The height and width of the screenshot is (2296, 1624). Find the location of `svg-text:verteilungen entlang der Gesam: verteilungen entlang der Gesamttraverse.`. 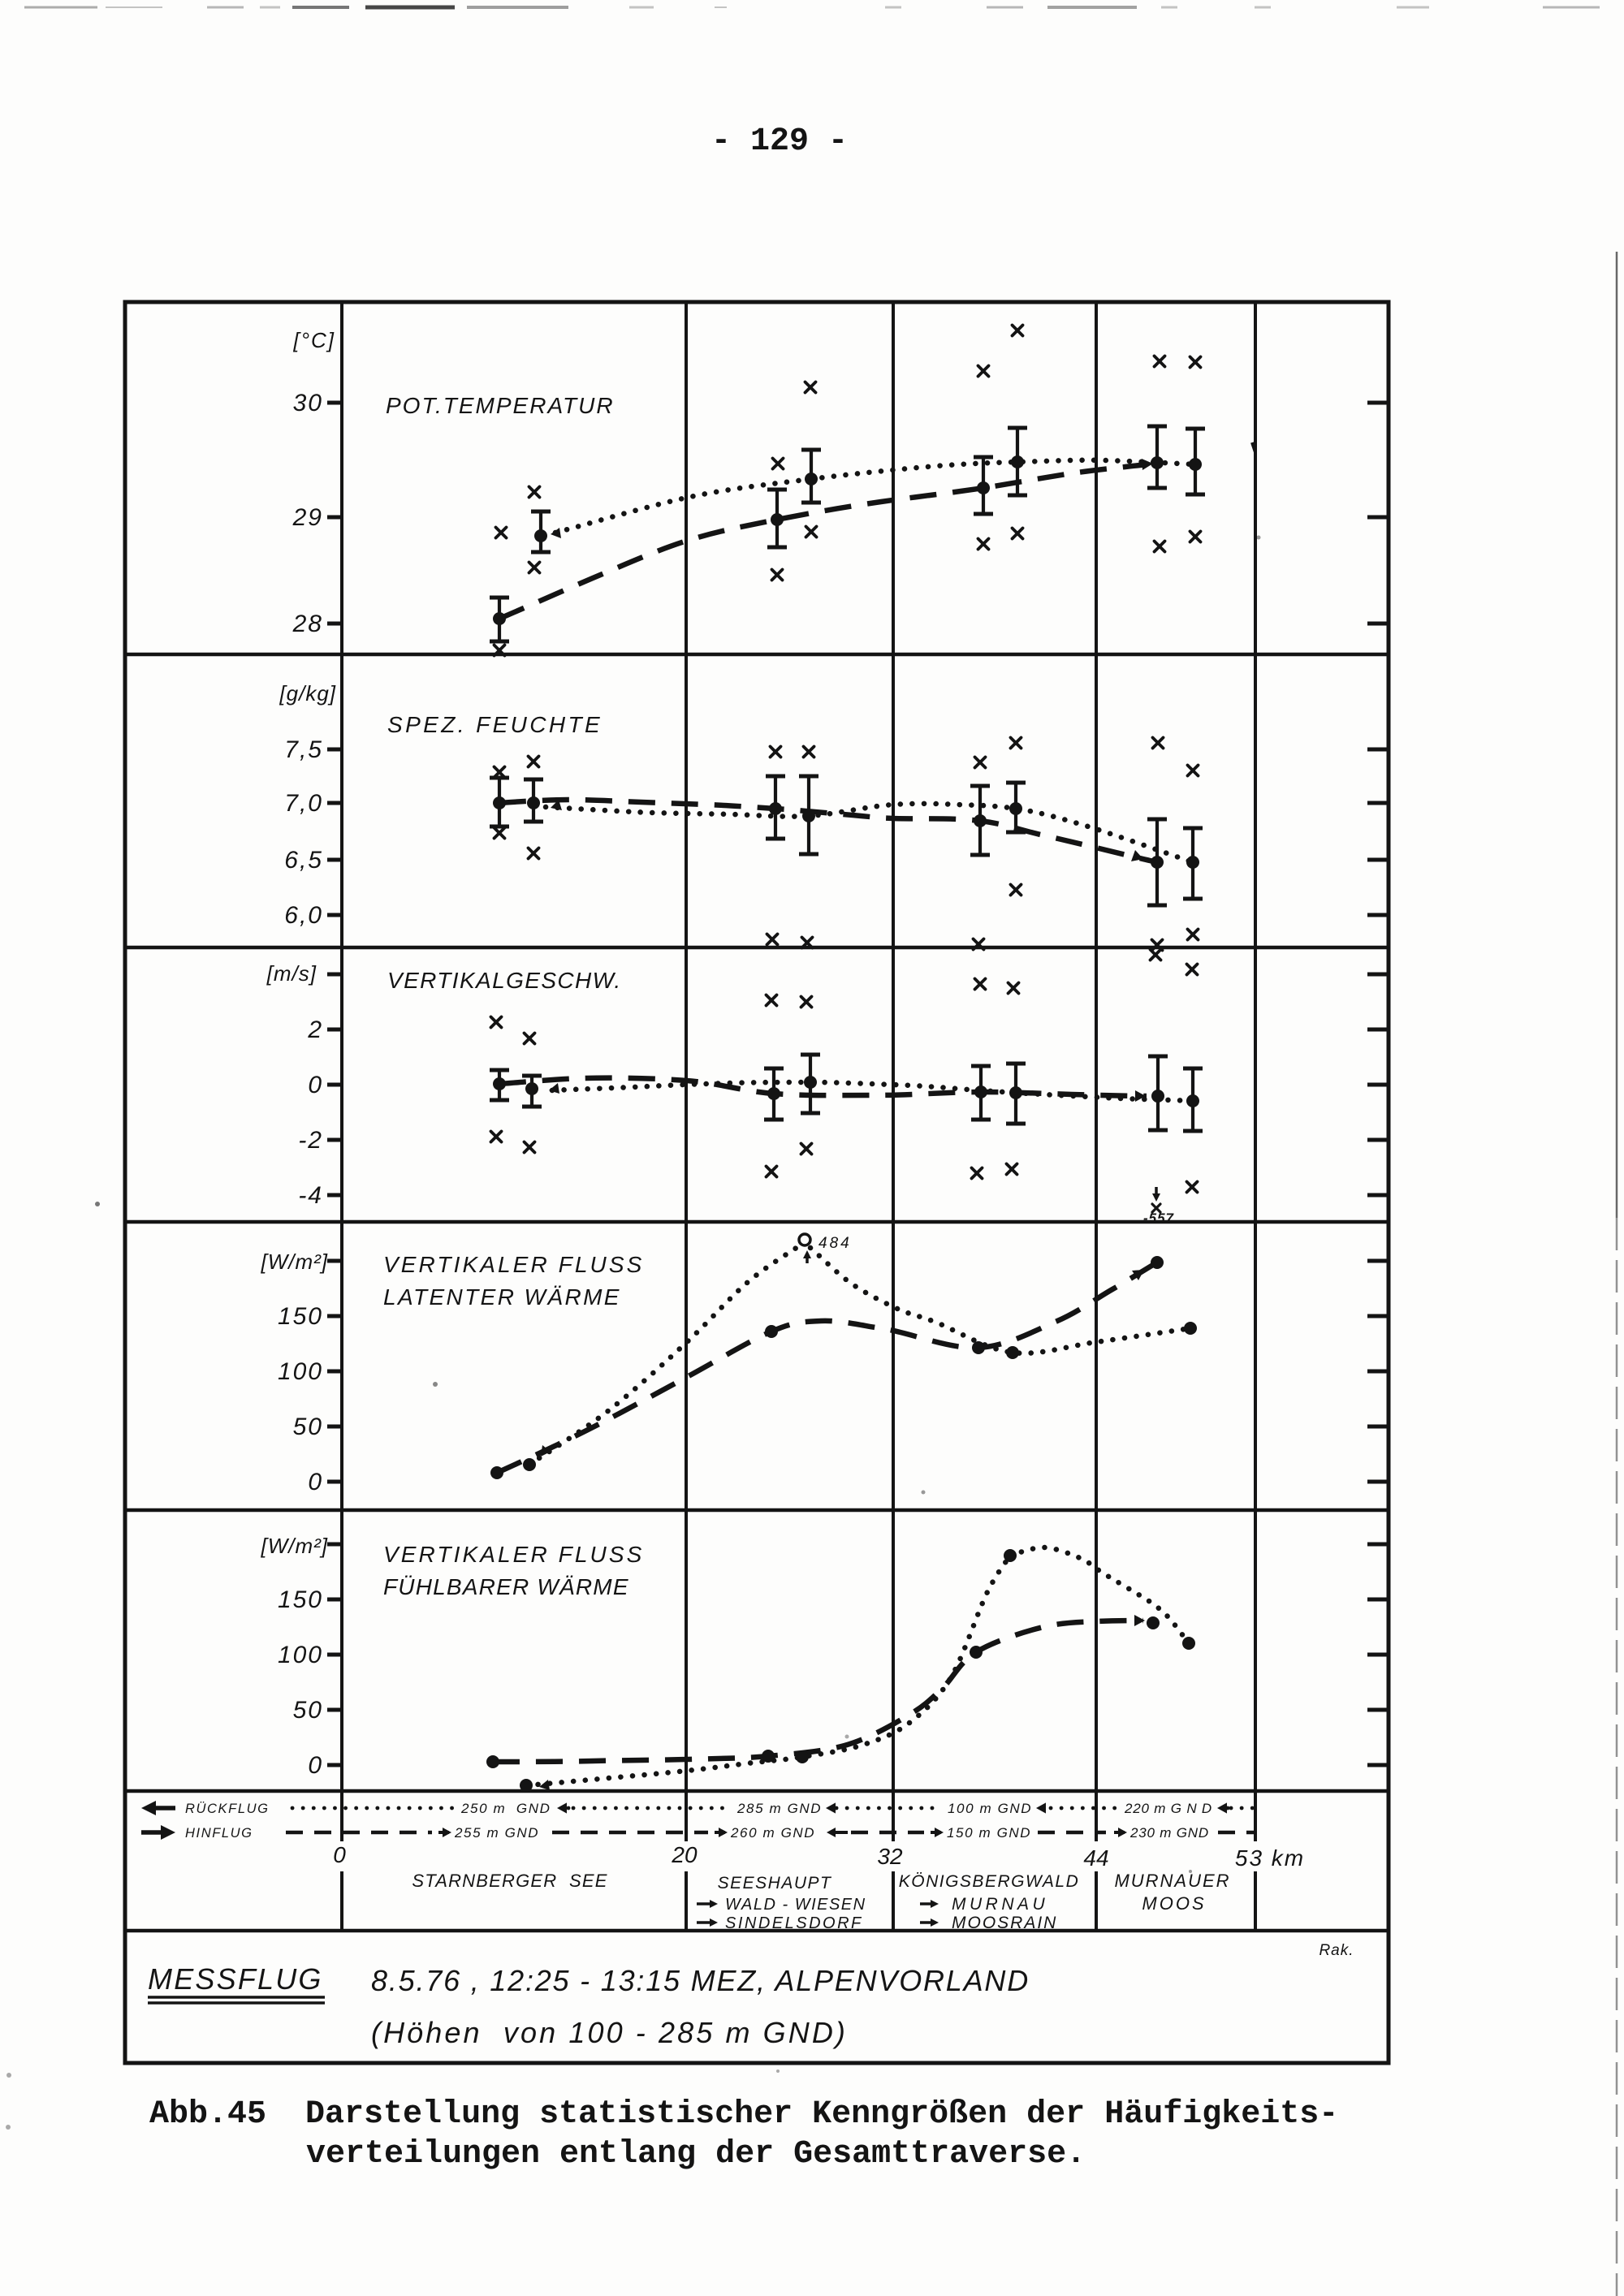

svg-text:verteilungen entlang der Gesam: verteilungen entlang der Gesamttraverse. is located at coordinates (696, 2154).